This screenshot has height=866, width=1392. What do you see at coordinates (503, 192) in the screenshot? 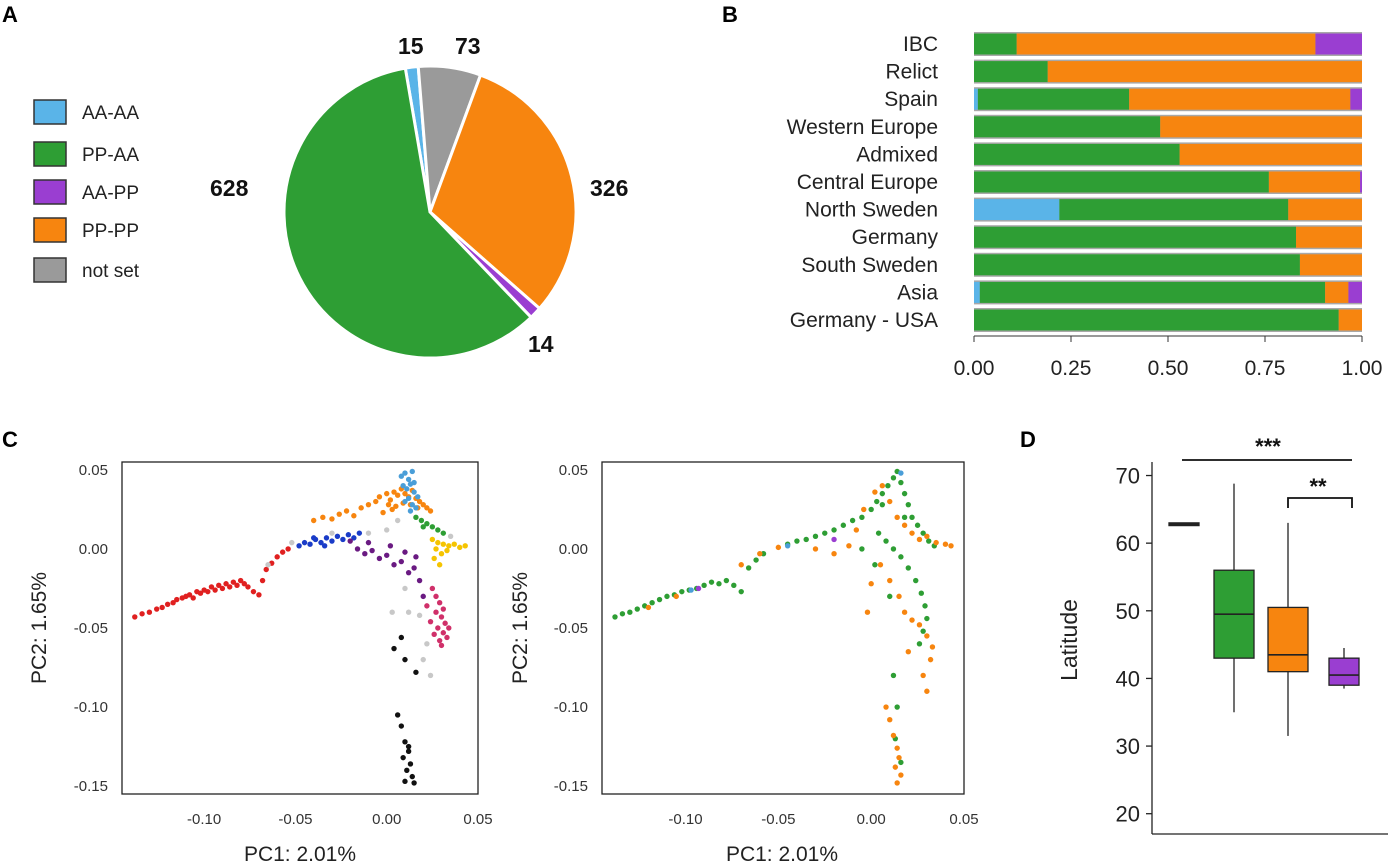
I see `pie-slice-pp-pp` at bounding box center [503, 192].